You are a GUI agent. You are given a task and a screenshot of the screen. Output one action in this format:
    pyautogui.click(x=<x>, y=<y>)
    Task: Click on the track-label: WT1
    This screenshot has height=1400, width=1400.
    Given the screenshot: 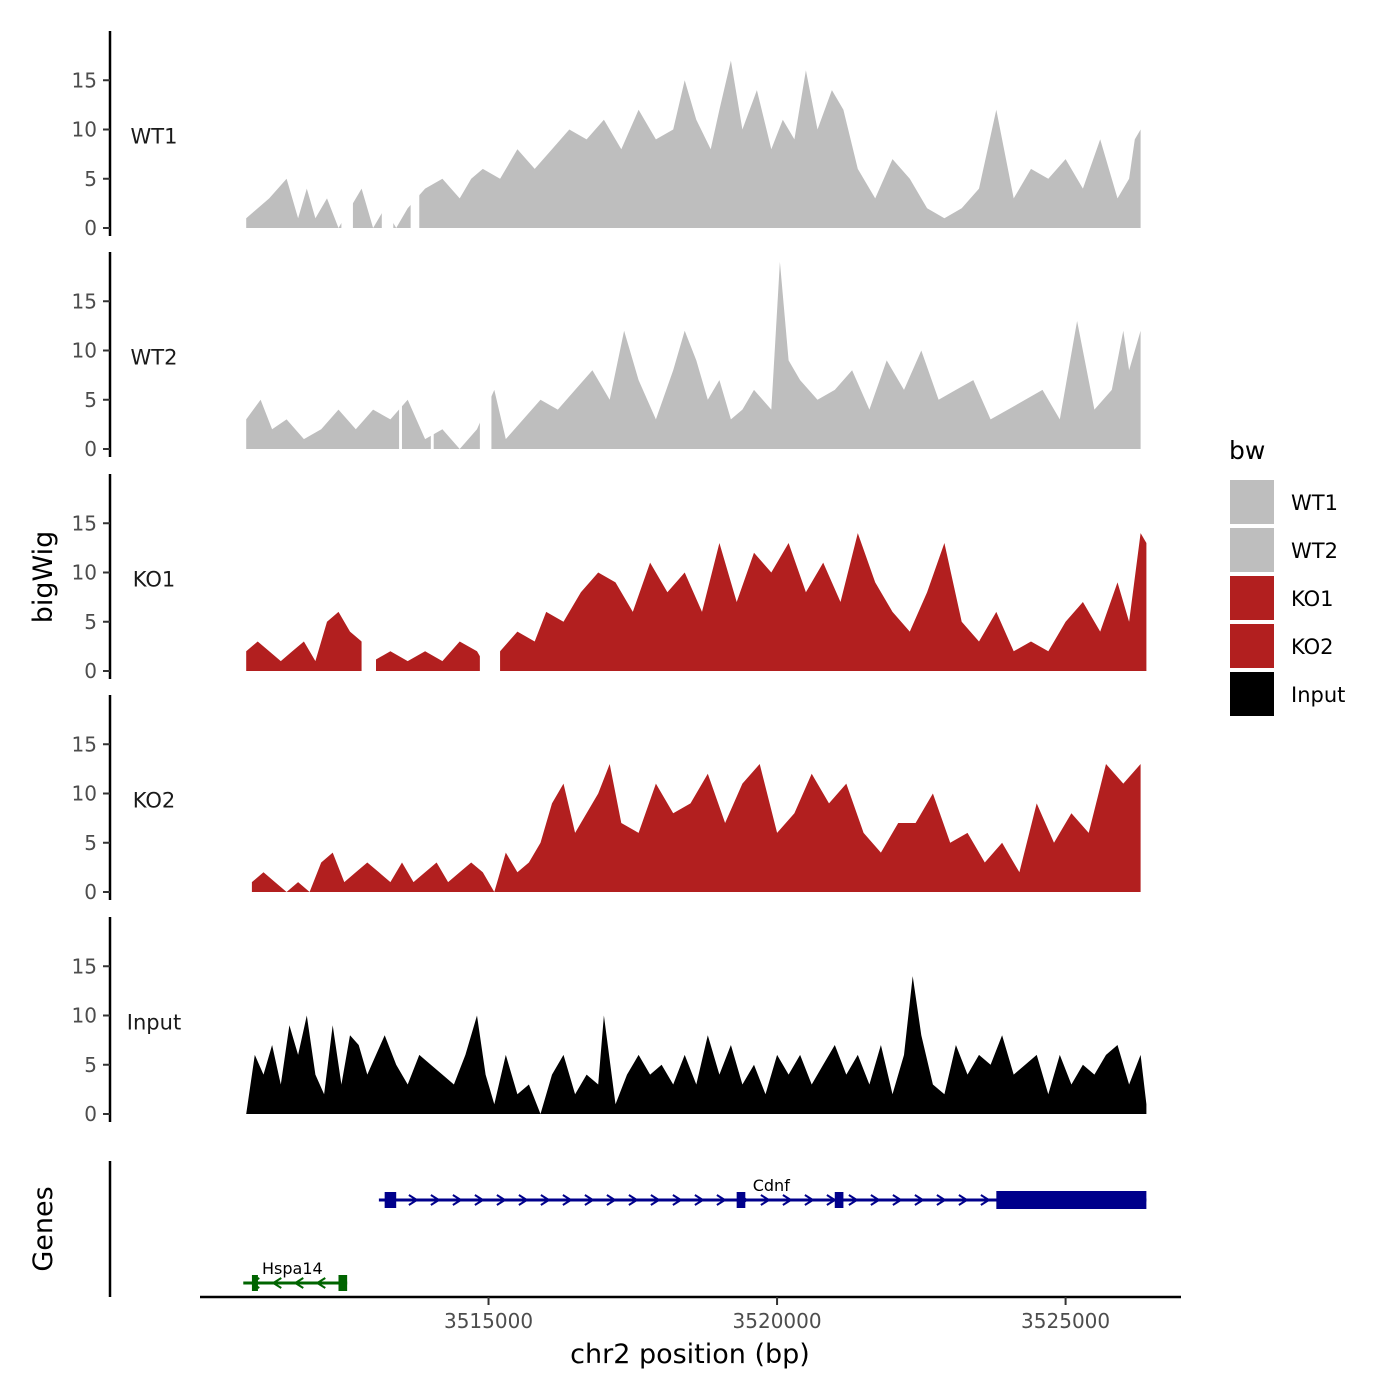 What is the action you would take?
    pyautogui.click(x=154, y=137)
    